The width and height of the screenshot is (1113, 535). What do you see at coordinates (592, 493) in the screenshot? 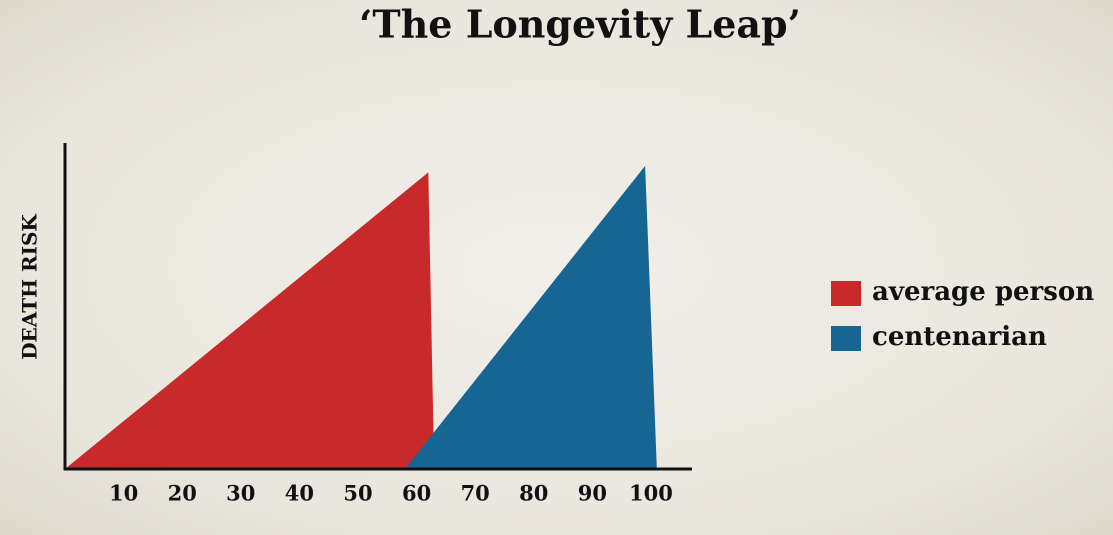
I see `x-tick-label: 90` at bounding box center [592, 493].